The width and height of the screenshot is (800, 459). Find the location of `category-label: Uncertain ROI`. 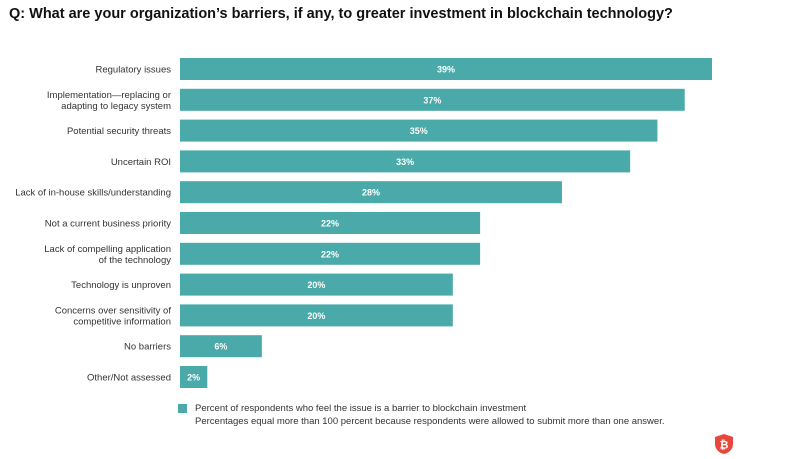

category-label: Uncertain ROI is located at coordinates (141, 162).